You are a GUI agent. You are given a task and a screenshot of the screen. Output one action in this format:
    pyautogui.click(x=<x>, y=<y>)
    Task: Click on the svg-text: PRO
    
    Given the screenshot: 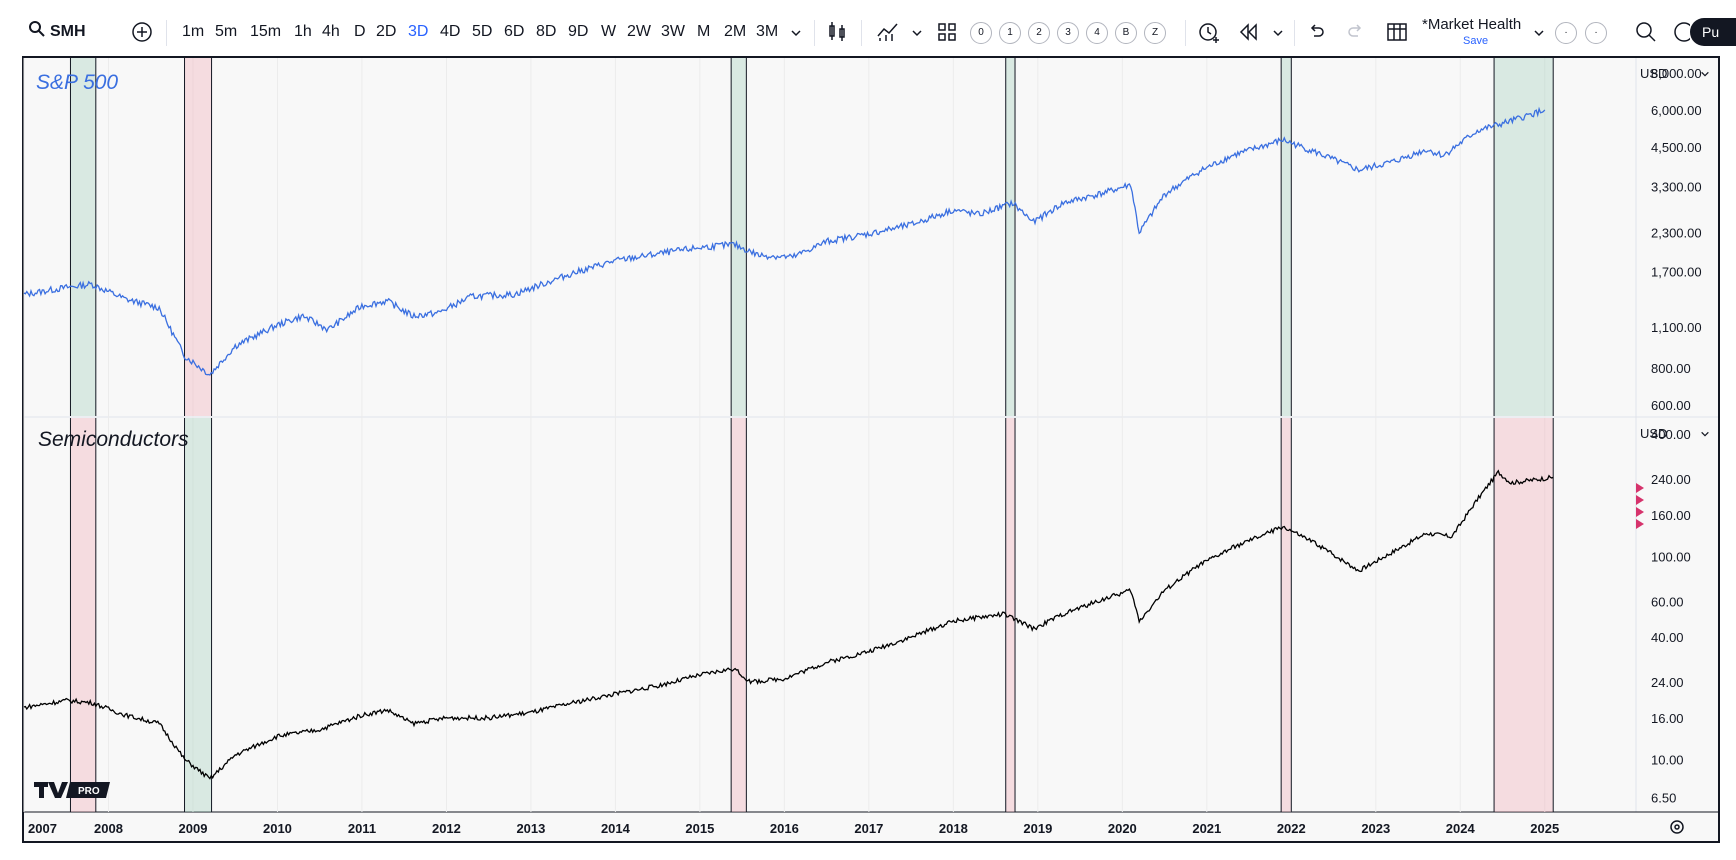 What is the action you would take?
    pyautogui.click(x=89, y=791)
    